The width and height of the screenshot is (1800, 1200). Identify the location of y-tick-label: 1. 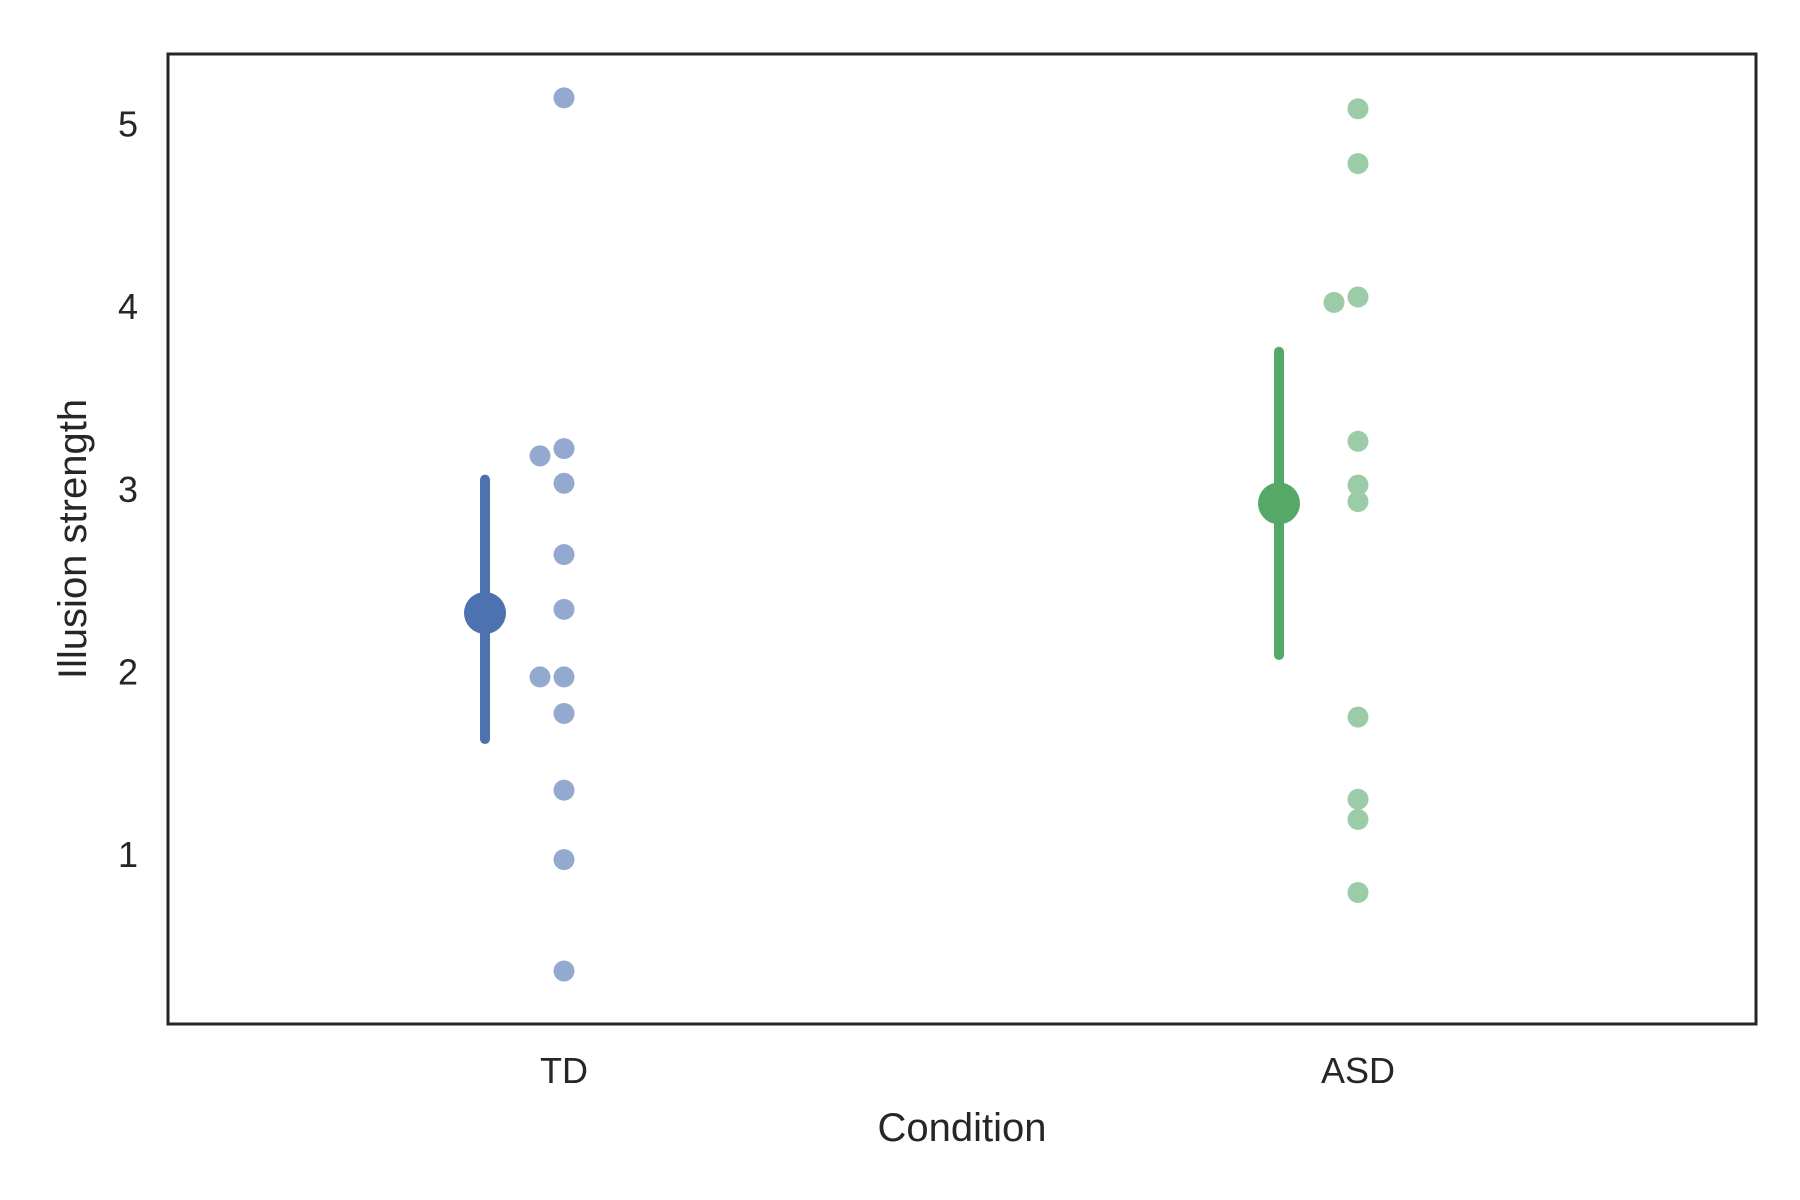
(128, 854).